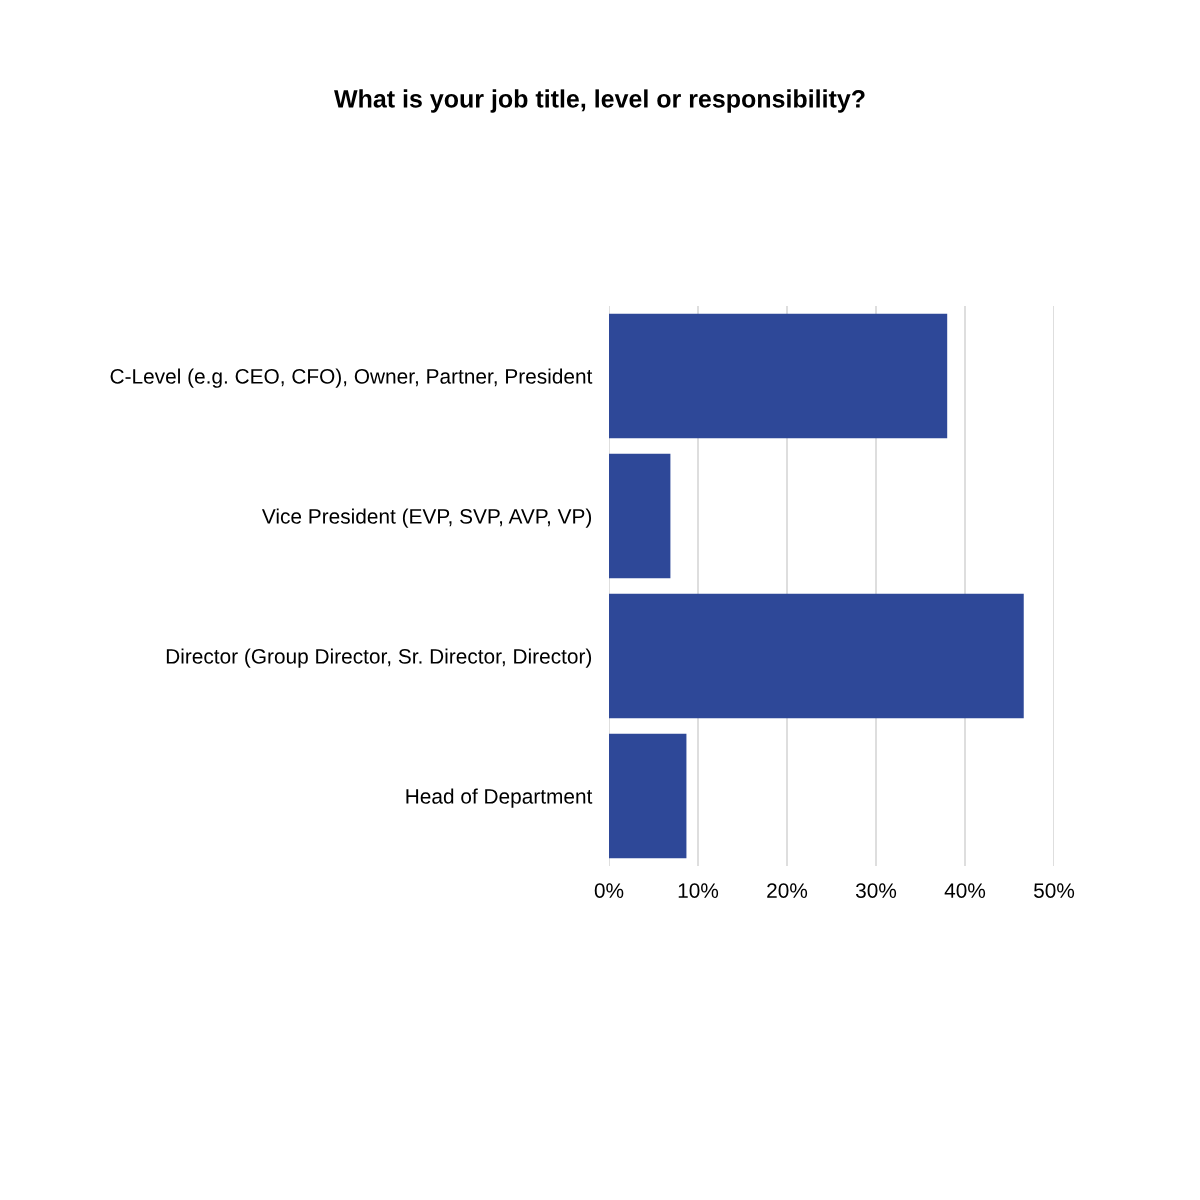 Image resolution: width=1200 pixels, height=1200 pixels. Describe the element at coordinates (698, 890) in the screenshot. I see `x-tick-label: 10%` at that location.